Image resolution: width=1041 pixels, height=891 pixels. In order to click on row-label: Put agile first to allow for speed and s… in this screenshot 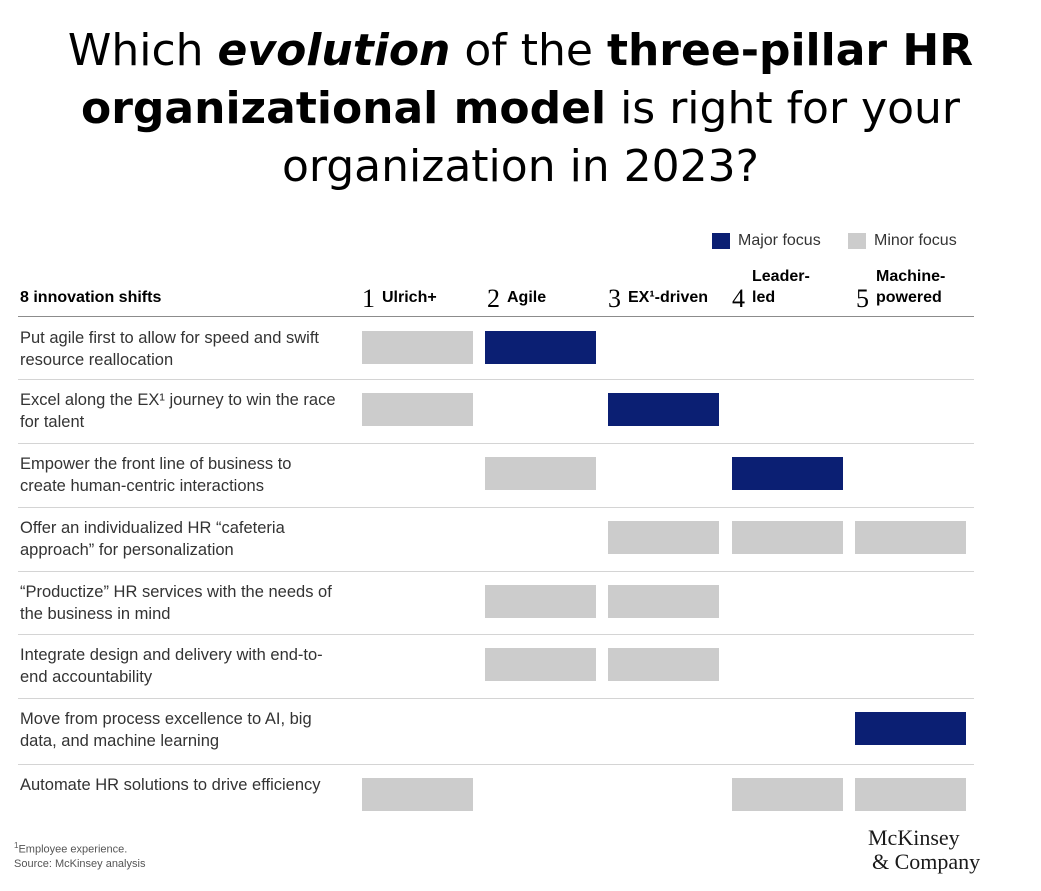, I will do `click(169, 349)`.